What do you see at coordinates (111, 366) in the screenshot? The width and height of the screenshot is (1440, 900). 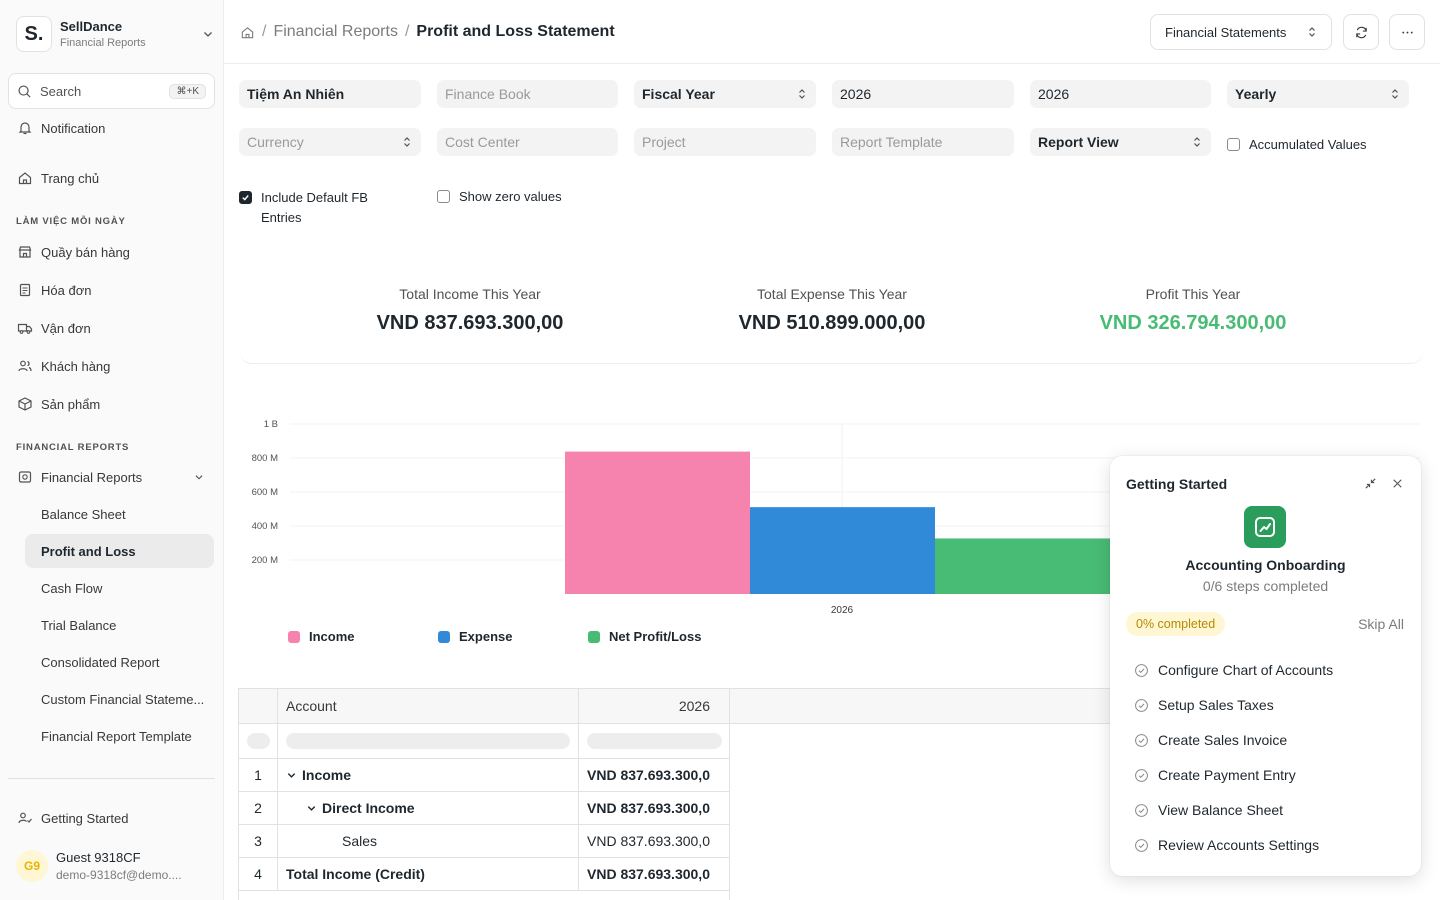 I see `sidebar-item-customers: Khách hàng` at bounding box center [111, 366].